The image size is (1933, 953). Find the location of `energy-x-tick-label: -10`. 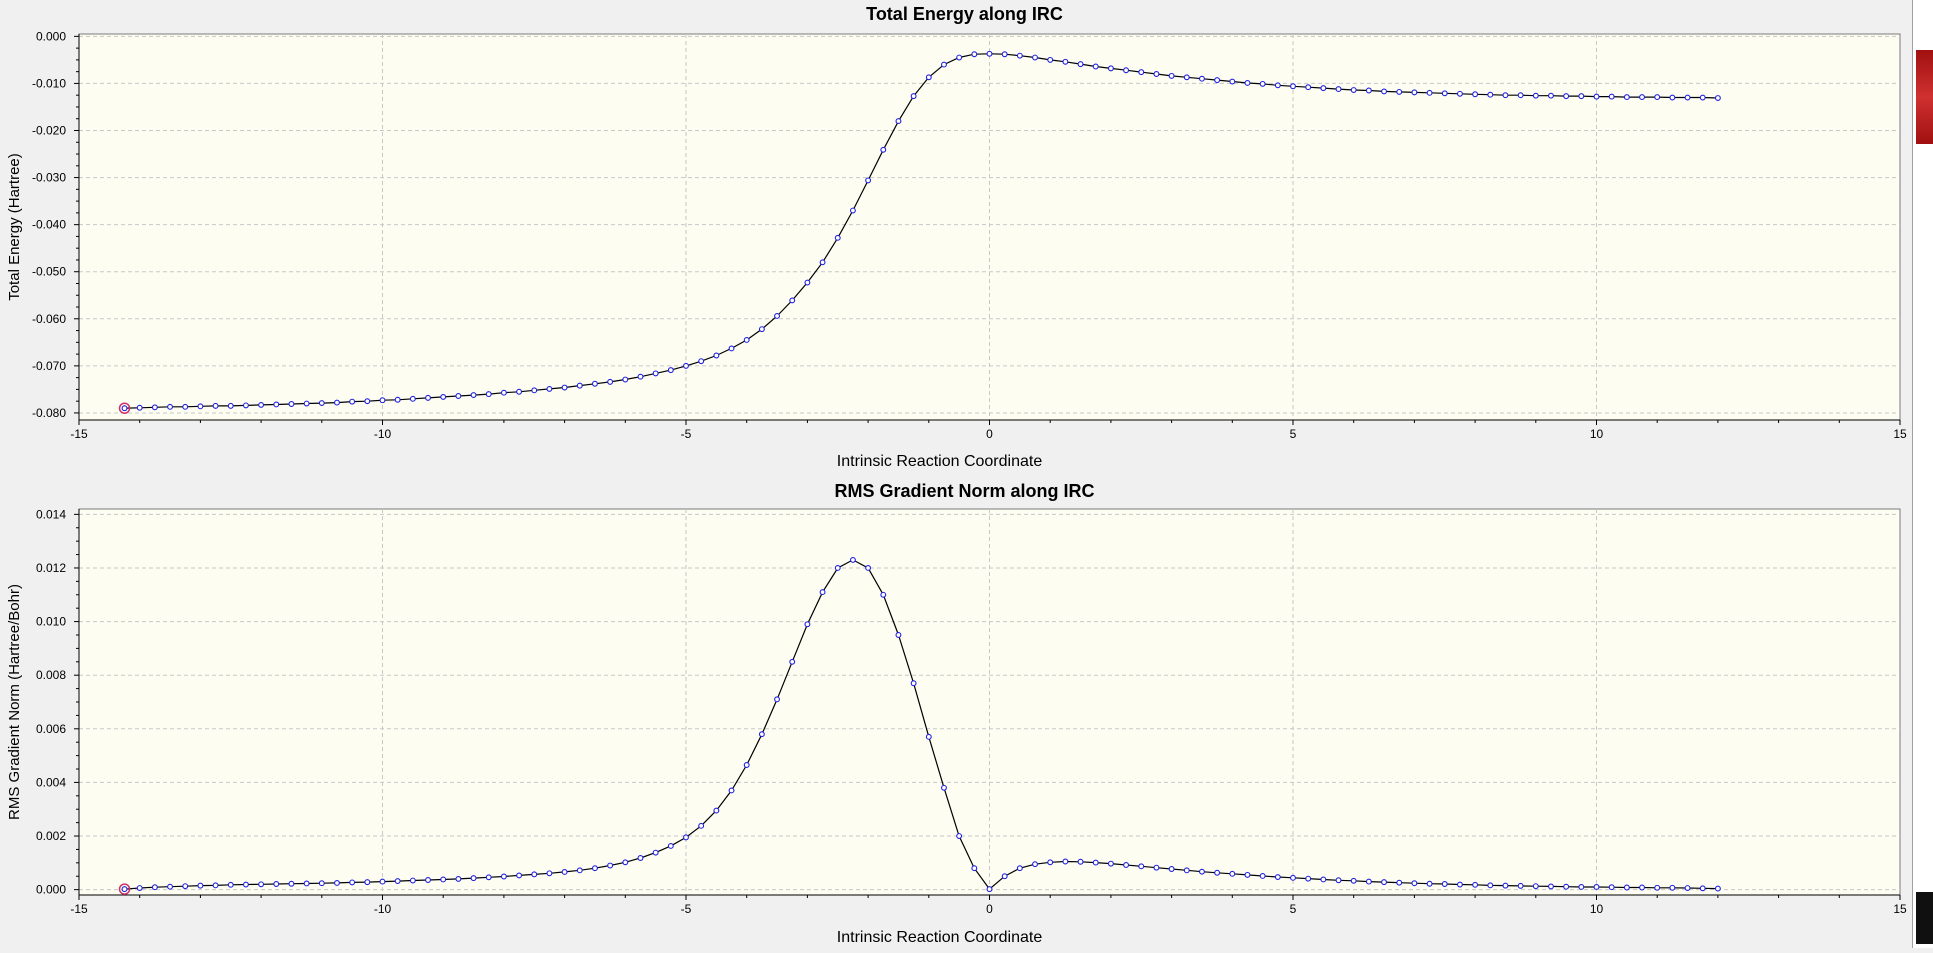

energy-x-tick-label: -10 is located at coordinates (383, 434).